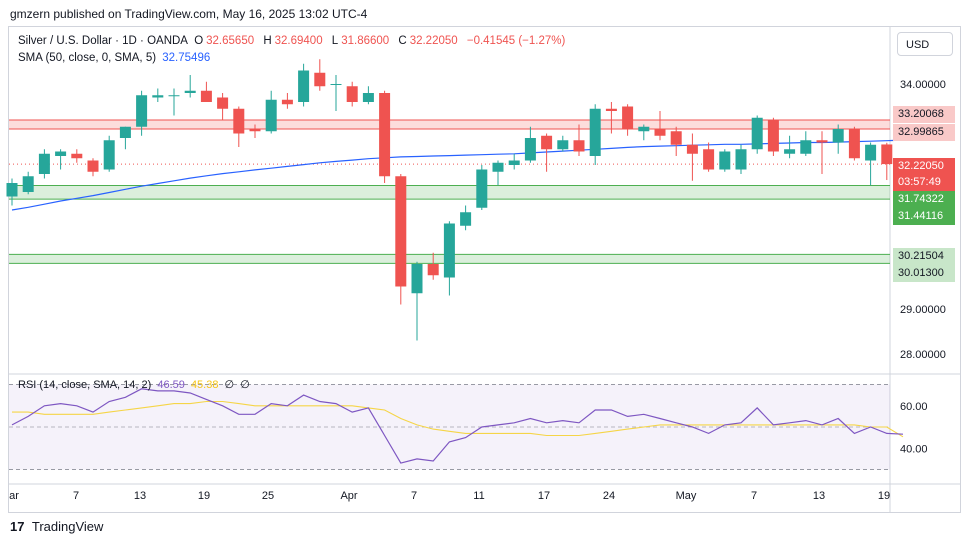 The image size is (970, 546). Describe the element at coordinates (87, 58) in the screenshot. I see `sma-label: SMA (50, close, 0, SMA, 5)` at that location.